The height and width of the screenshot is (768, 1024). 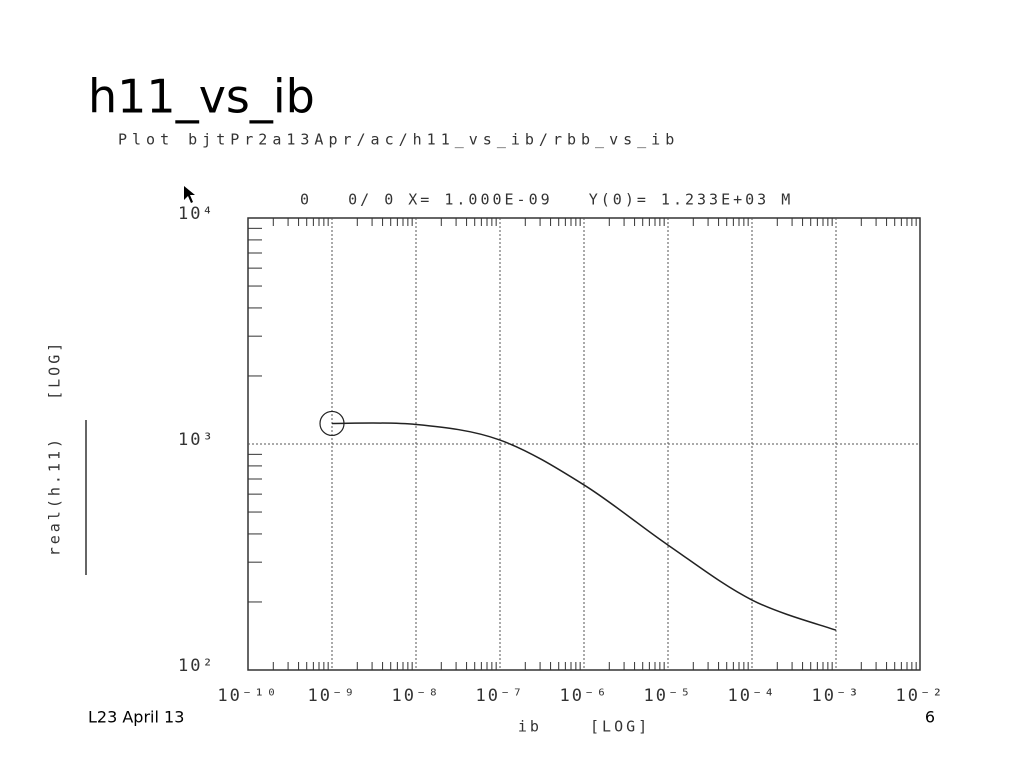 I want to click on cursor-readout: 0 0/ 0 X= 1.000E-09 Y(0)= 1.233E+03 M, so click(x=546, y=200).